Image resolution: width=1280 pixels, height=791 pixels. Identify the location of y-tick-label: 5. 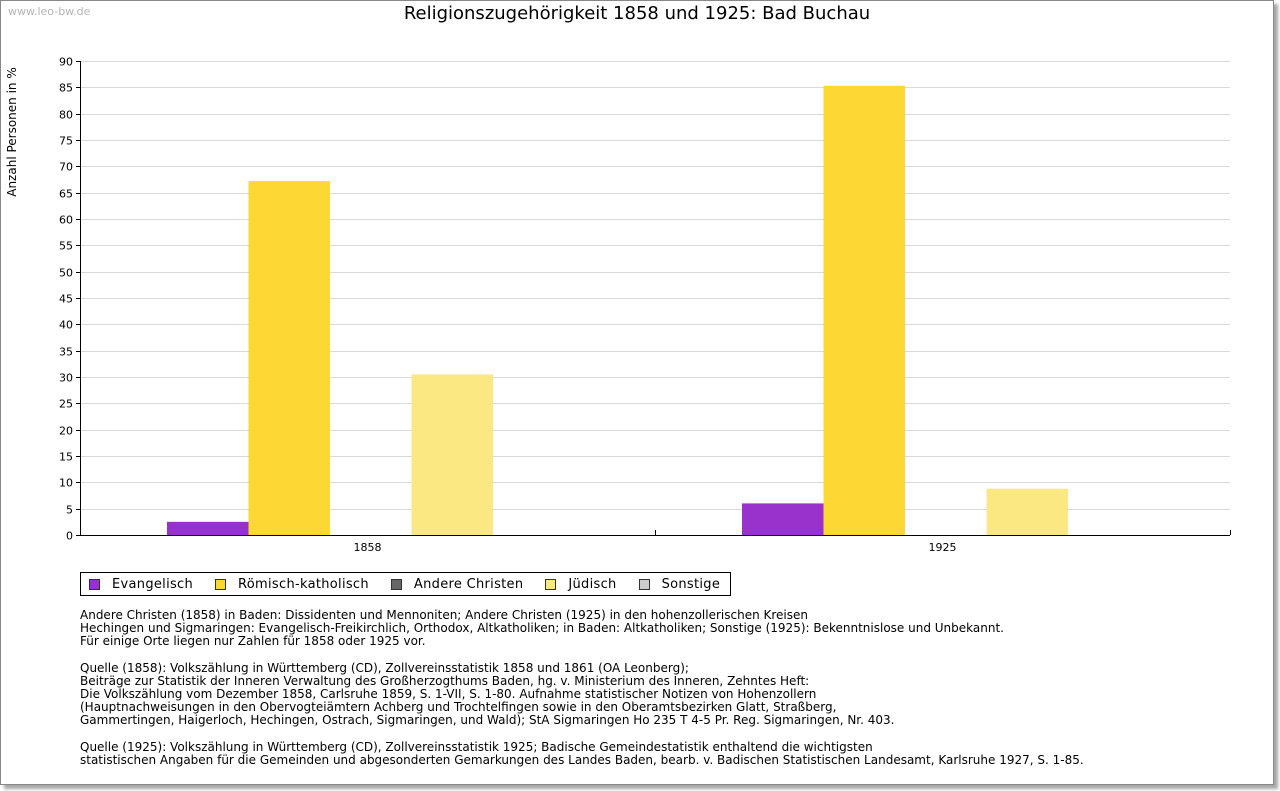
(69, 510).